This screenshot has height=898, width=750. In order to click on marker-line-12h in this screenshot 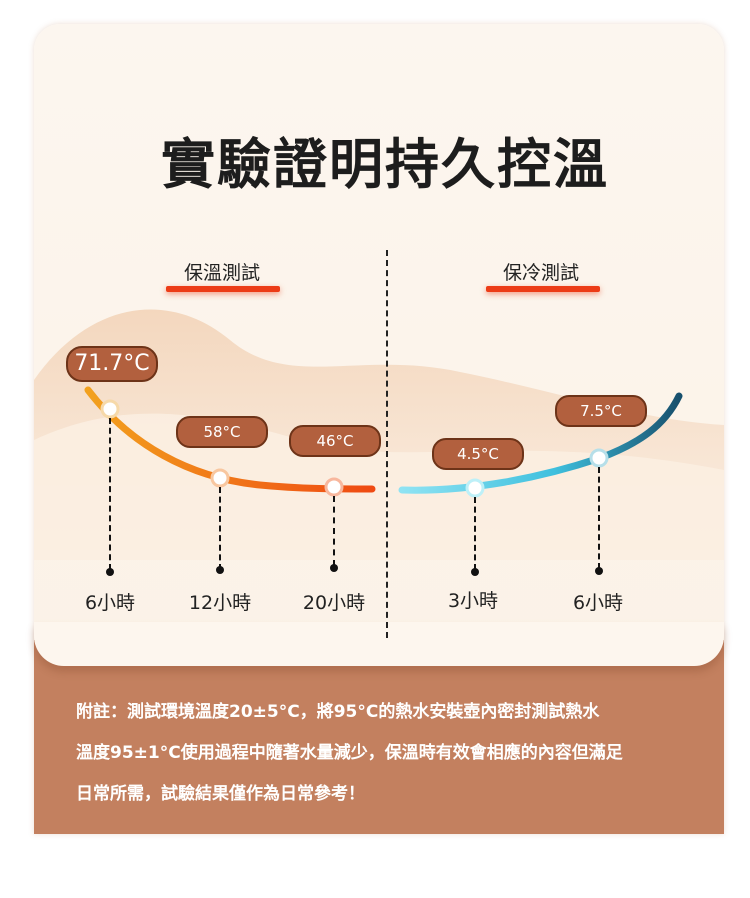, I will do `click(220, 528)`.